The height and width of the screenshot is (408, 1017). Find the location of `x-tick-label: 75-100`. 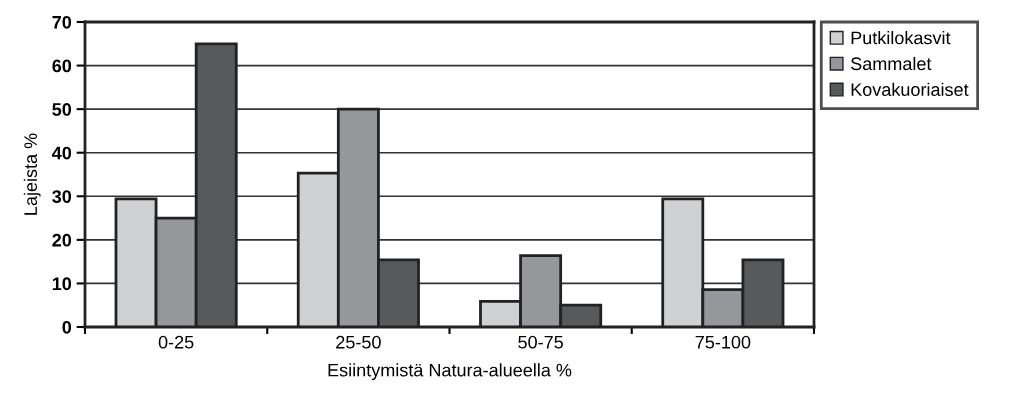

x-tick-label: 75-100 is located at coordinates (723, 342).